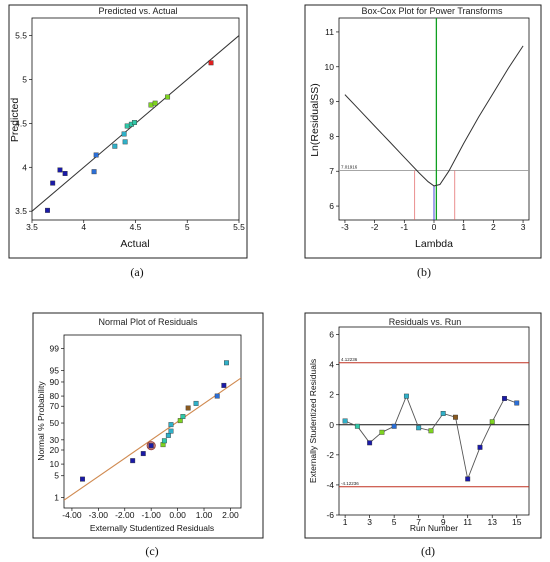  Describe the element at coordinates (23, 123) in the screenshot. I see `panel-a-y-ticks: 3.5 4 4.5 5 5.5` at that location.